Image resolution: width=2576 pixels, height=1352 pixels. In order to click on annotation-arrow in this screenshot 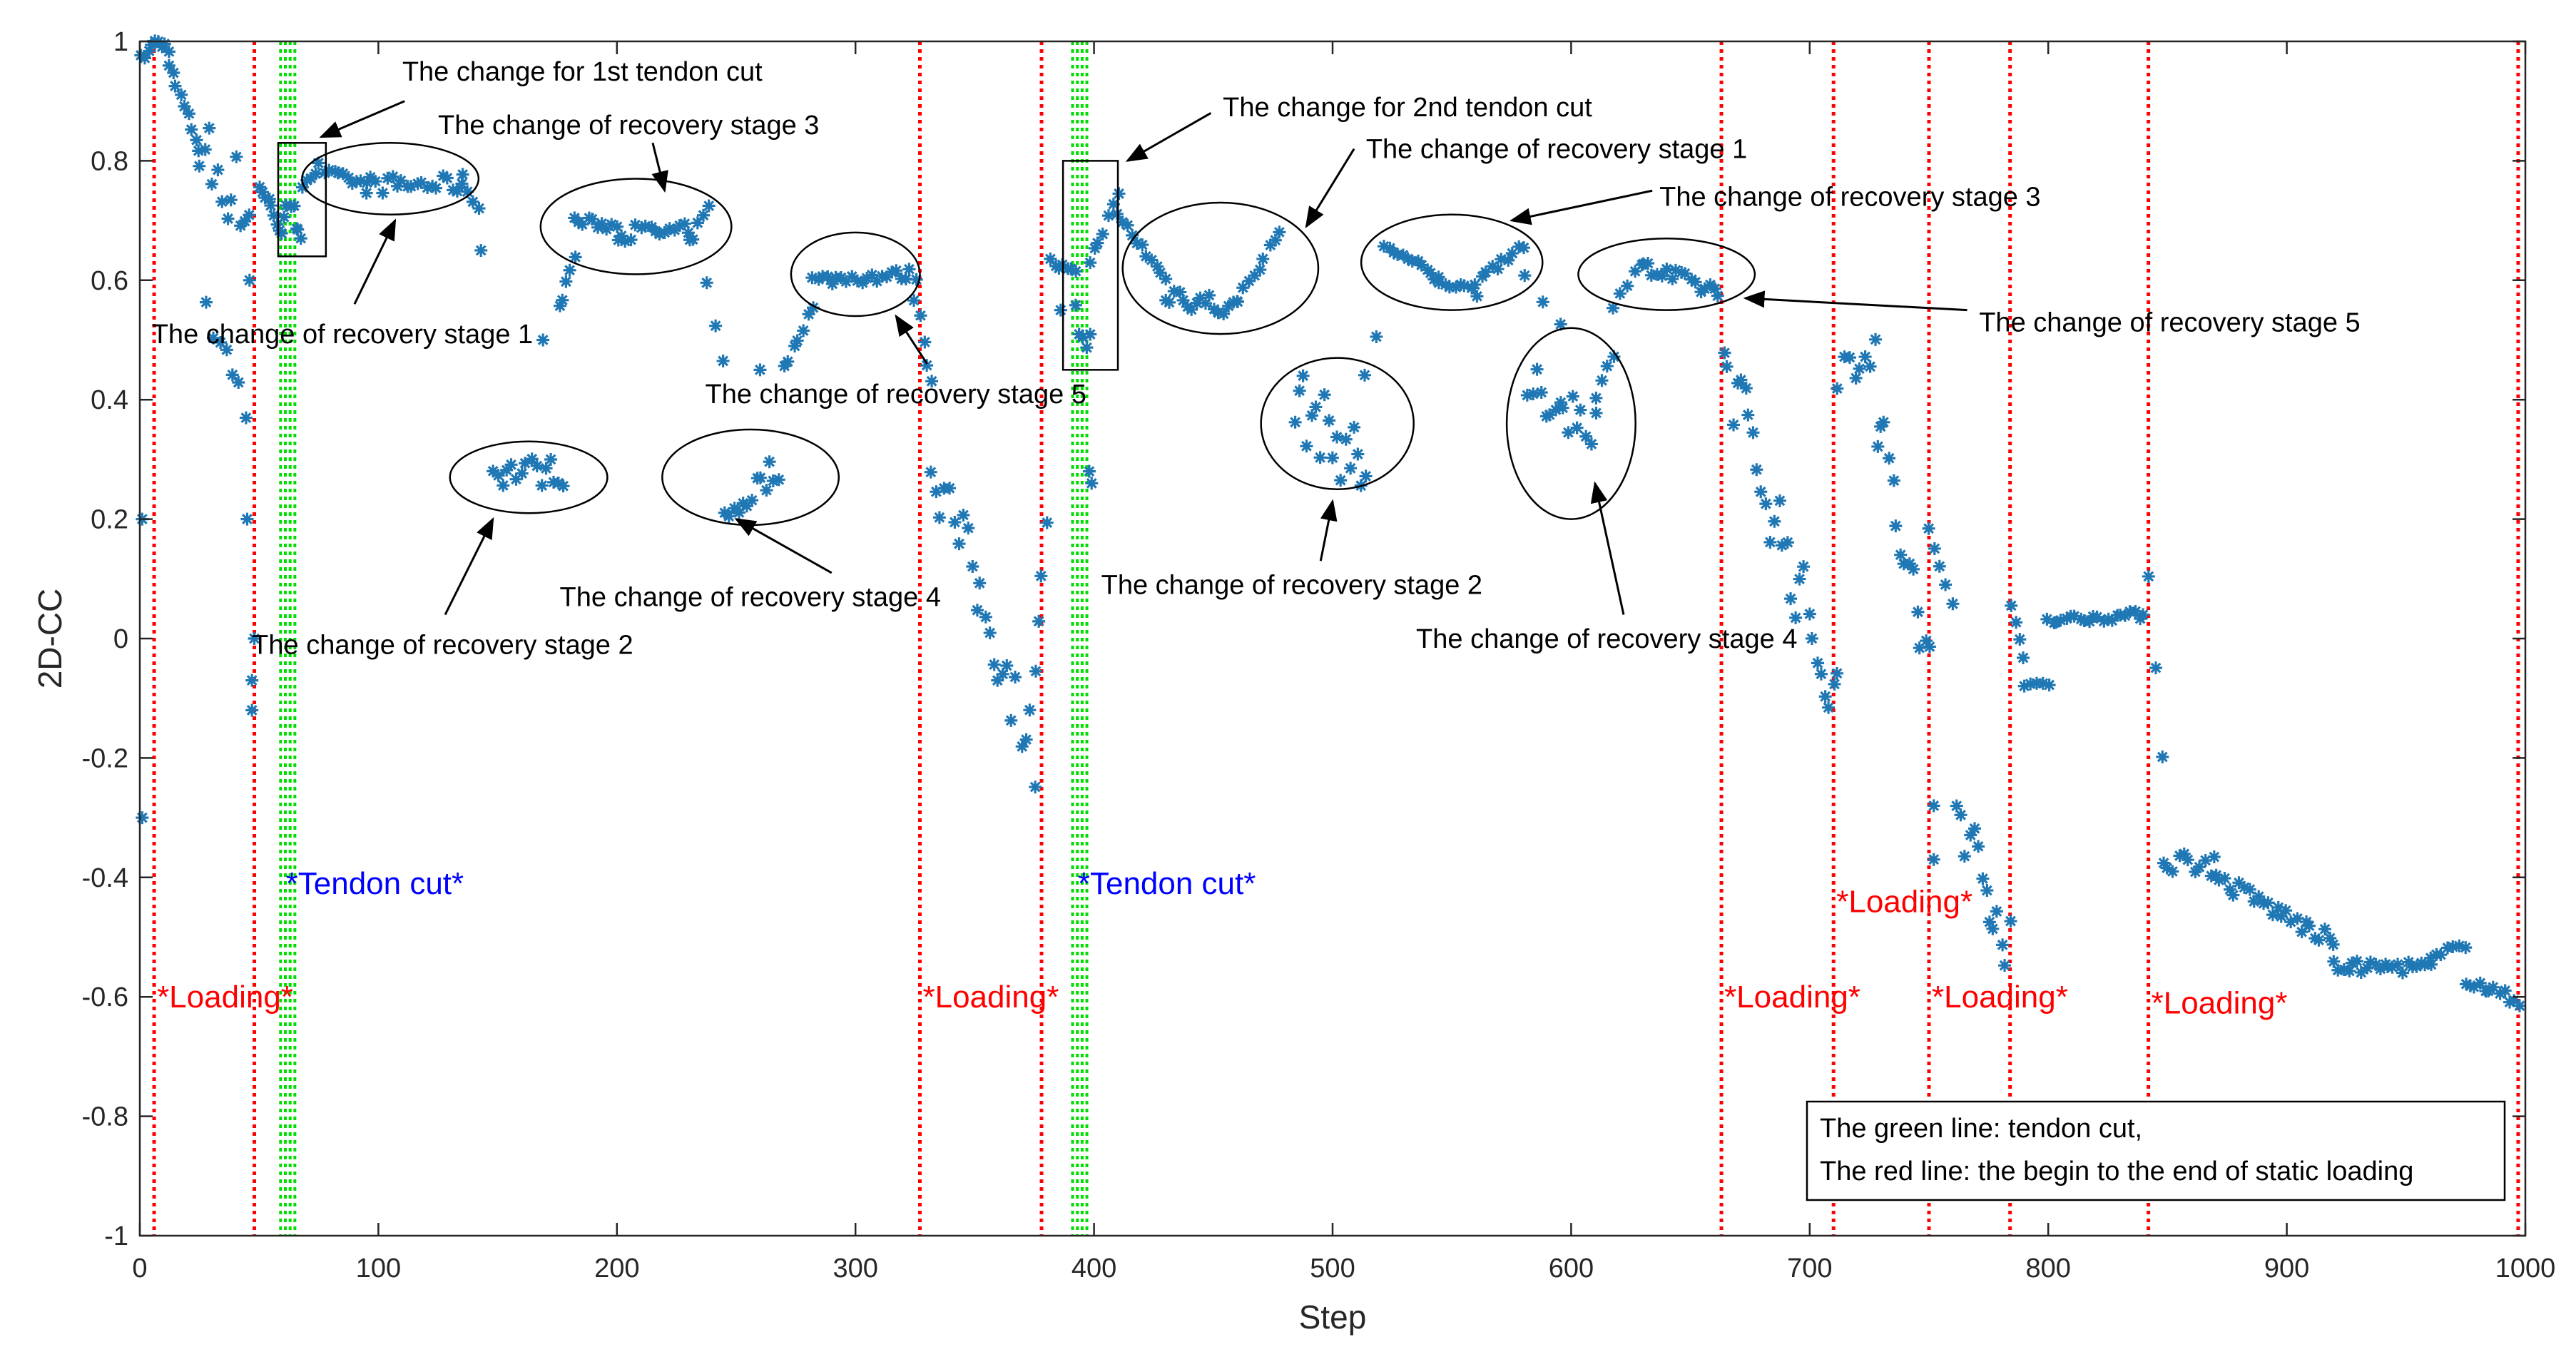, I will do `click(469, 566)`.